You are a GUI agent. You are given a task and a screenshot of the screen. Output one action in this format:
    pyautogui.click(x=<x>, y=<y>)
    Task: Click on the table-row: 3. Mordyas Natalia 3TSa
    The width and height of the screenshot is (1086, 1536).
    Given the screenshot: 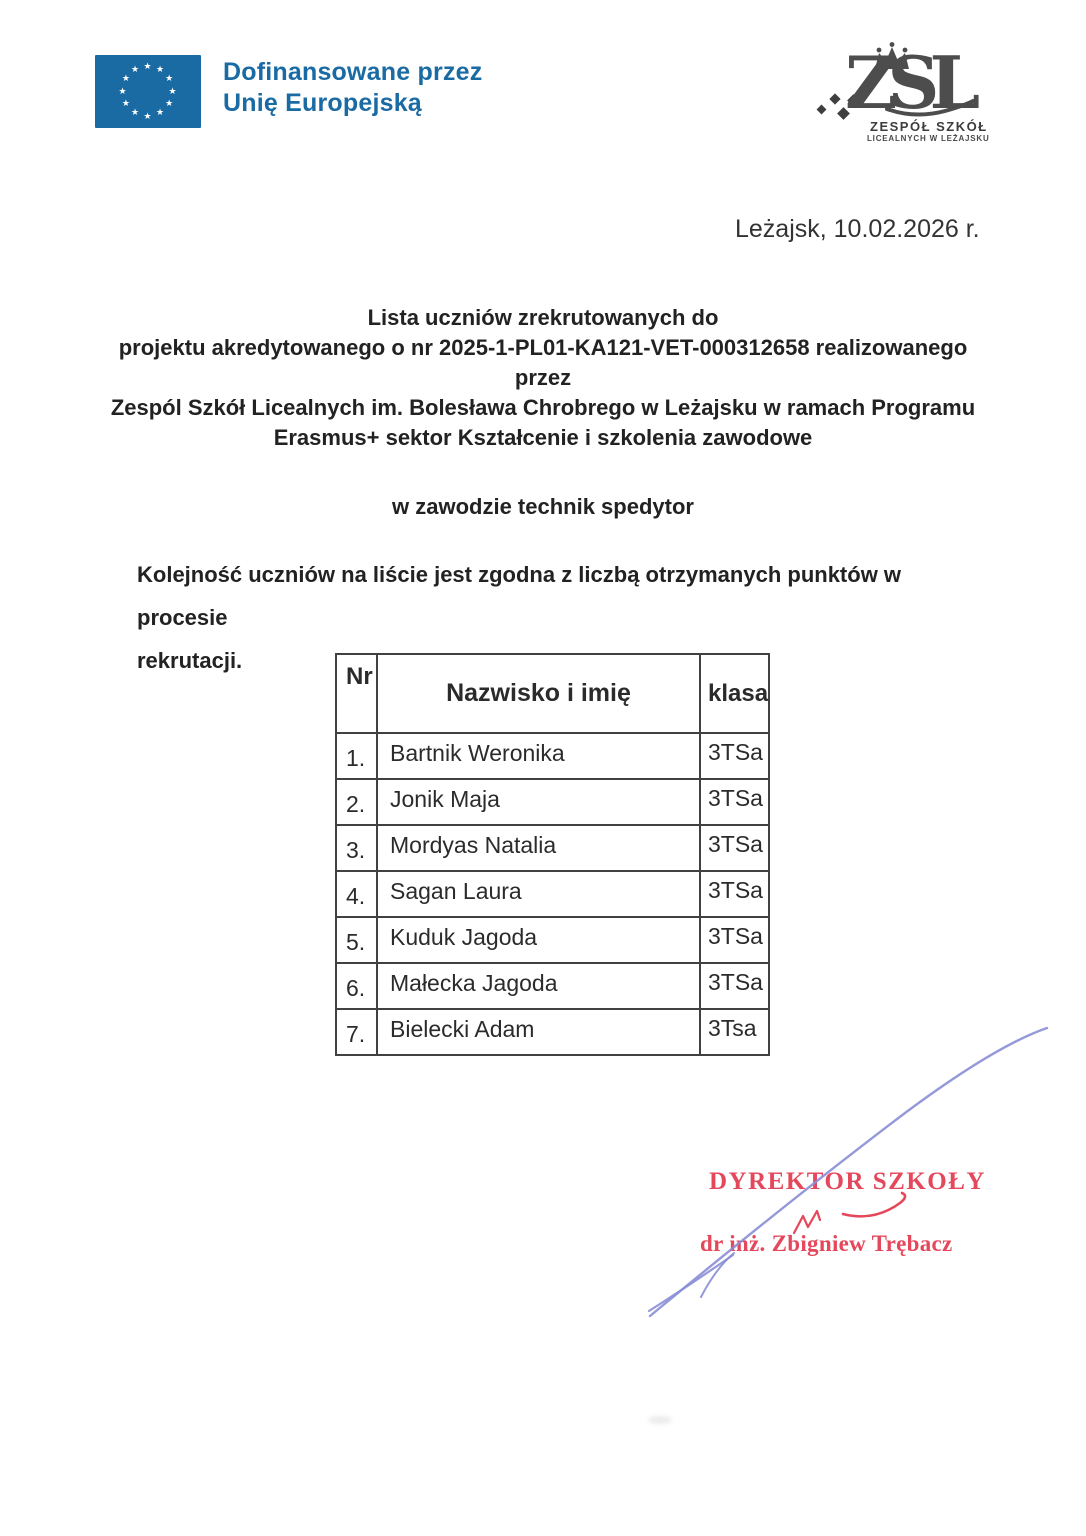 What is the action you would take?
    pyautogui.click(x=553, y=848)
    